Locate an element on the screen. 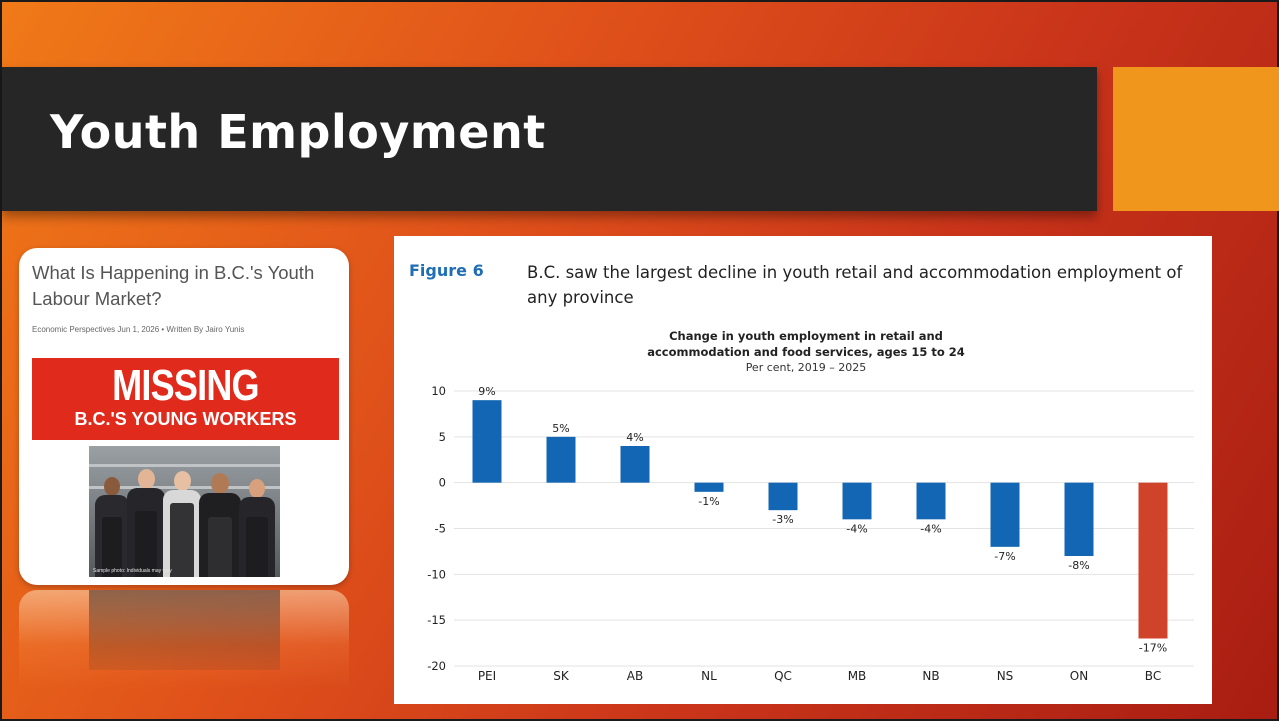 This screenshot has width=1279, height=721. y-tick-label: 0 is located at coordinates (442, 483).